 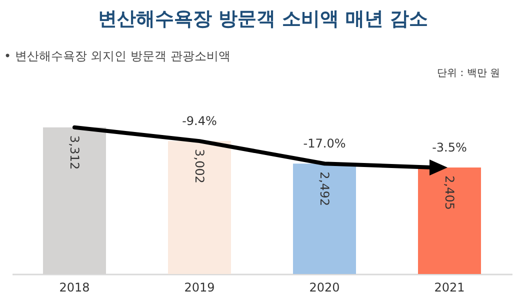 What do you see at coordinates (117, 56) in the screenshot?
I see `chart-subtitle: • 변산해수욕장 외지인 방문객 관광소비액` at bounding box center [117, 56].